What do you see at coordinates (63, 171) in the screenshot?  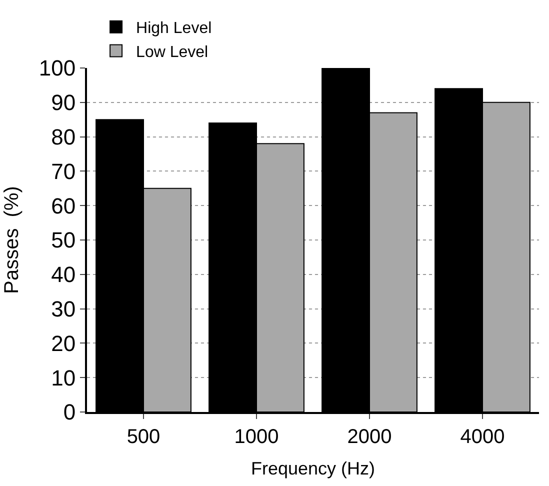 I see `y-tick-label: 70` at bounding box center [63, 171].